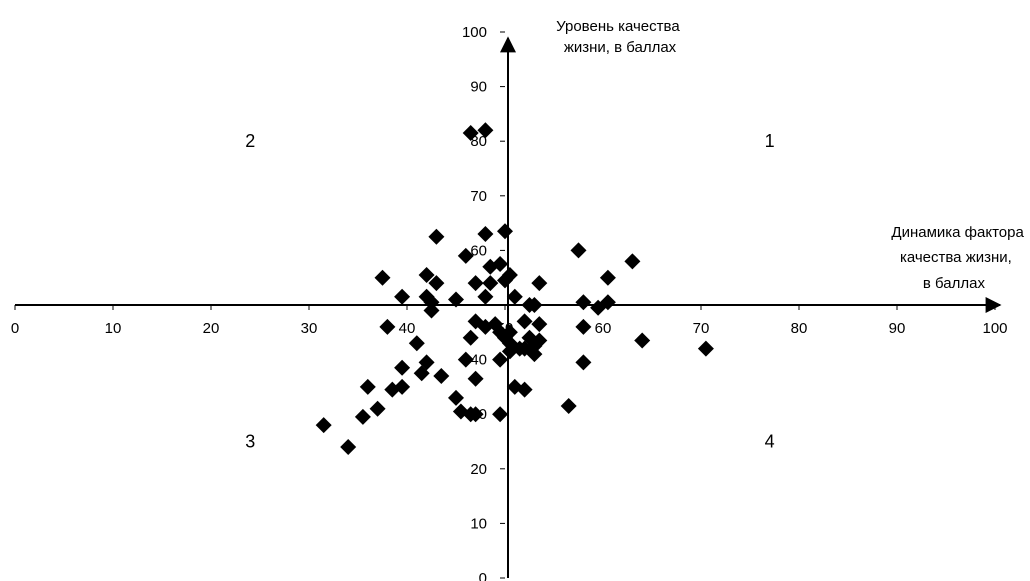 The image size is (1030, 581). Describe the element at coordinates (603, 328) in the screenshot. I see `x-tick-label: 60` at that location.